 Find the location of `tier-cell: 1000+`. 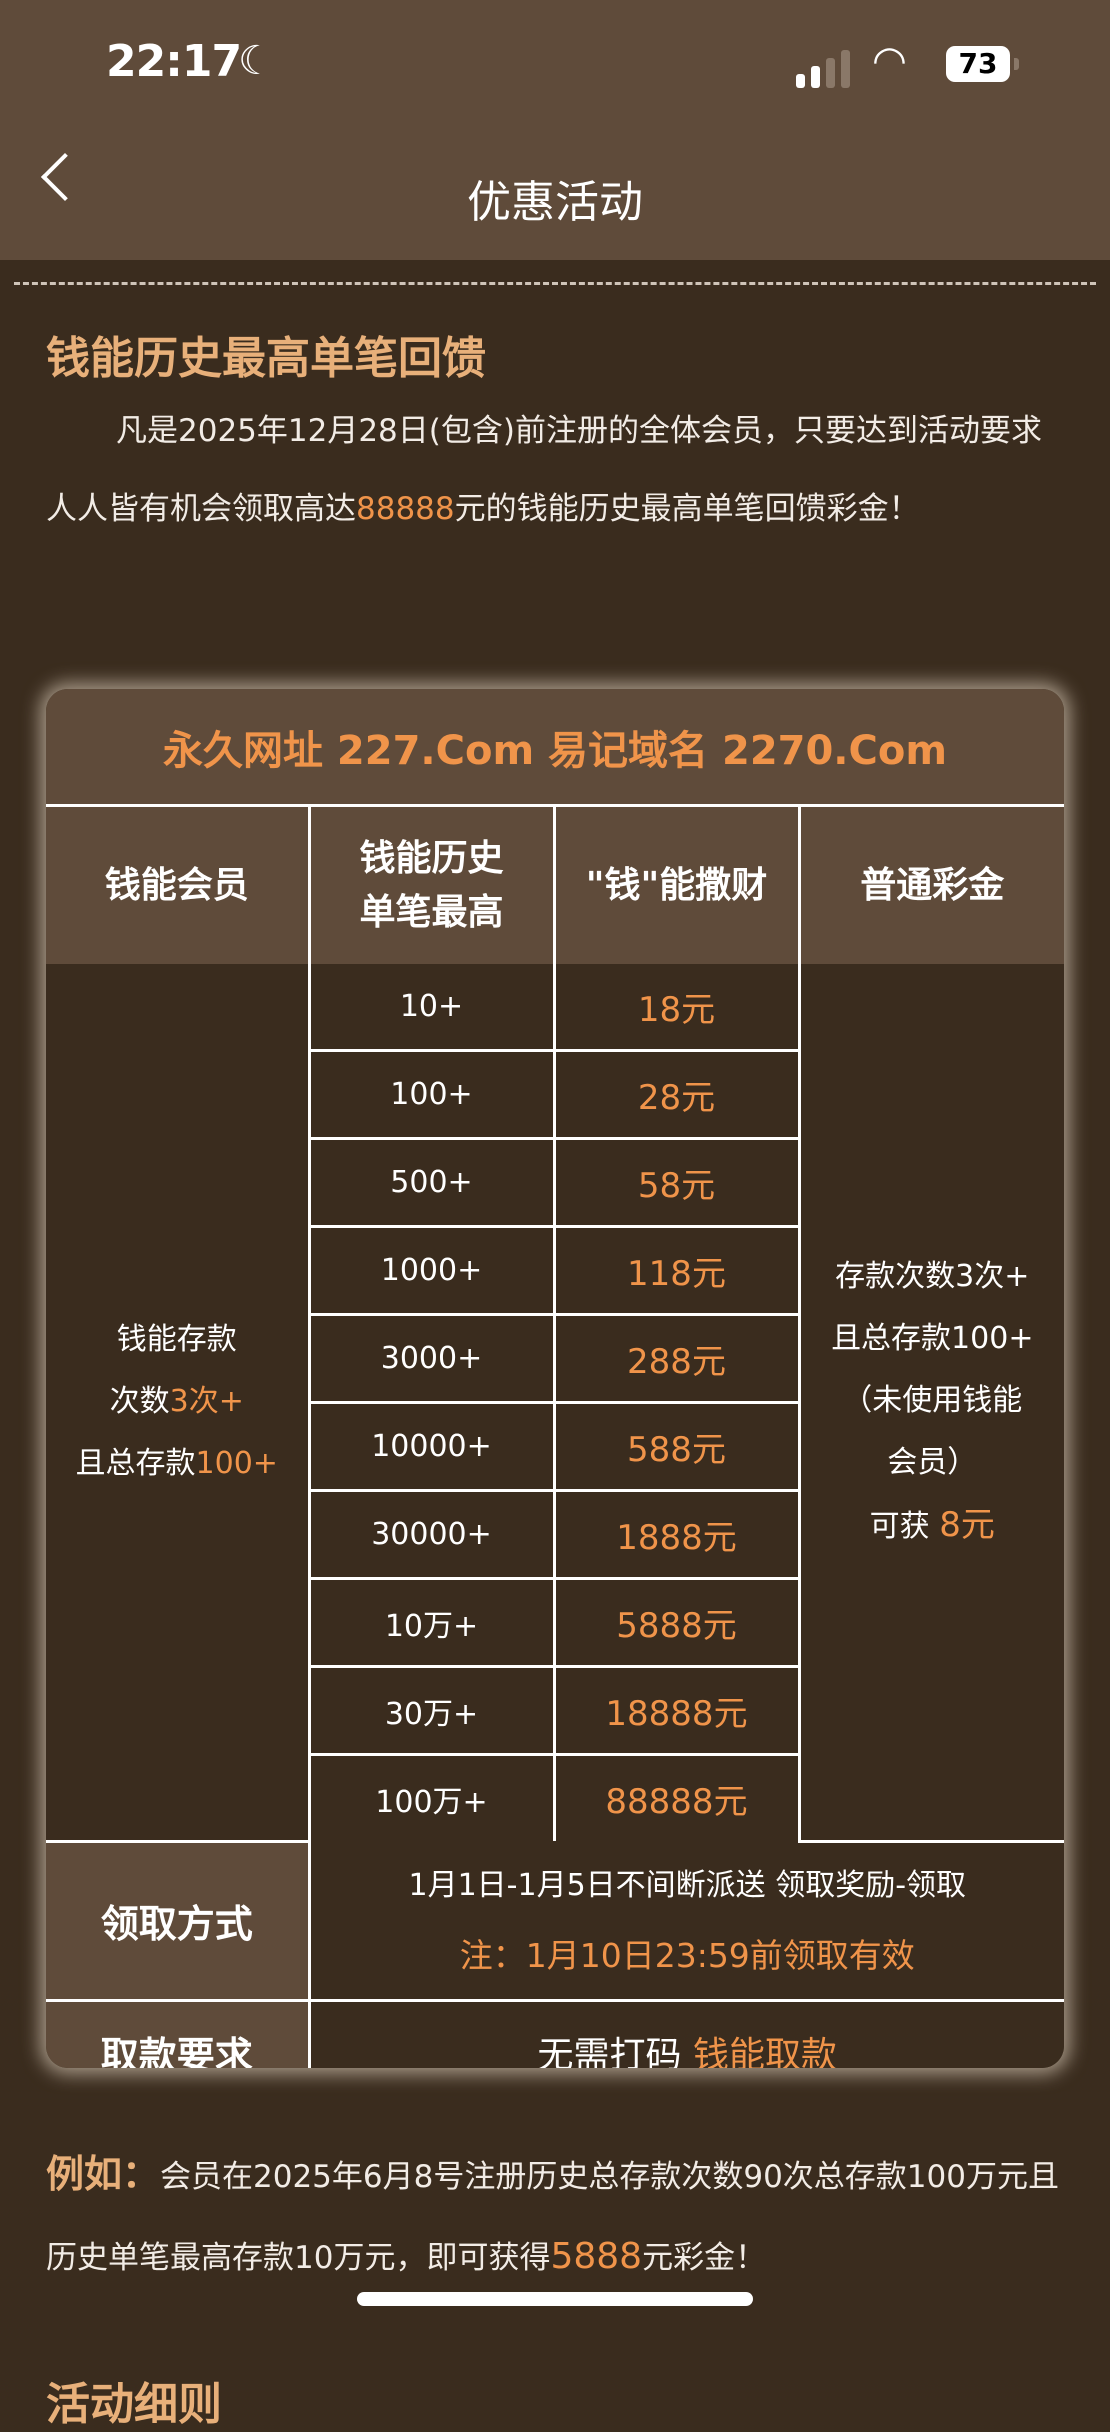

tier-cell: 1000+ is located at coordinates (432, 1270).